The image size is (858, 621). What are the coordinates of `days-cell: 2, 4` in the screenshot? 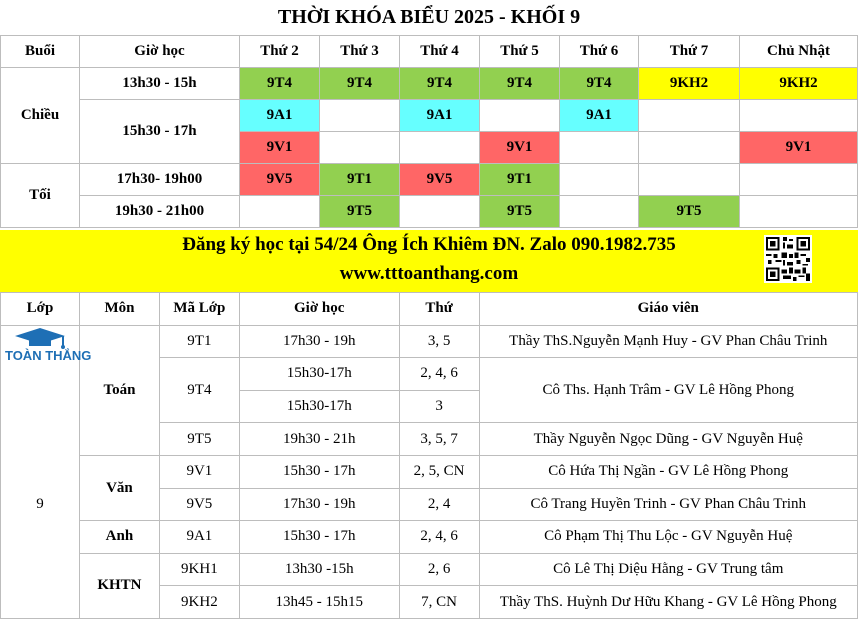 It's located at (439, 504).